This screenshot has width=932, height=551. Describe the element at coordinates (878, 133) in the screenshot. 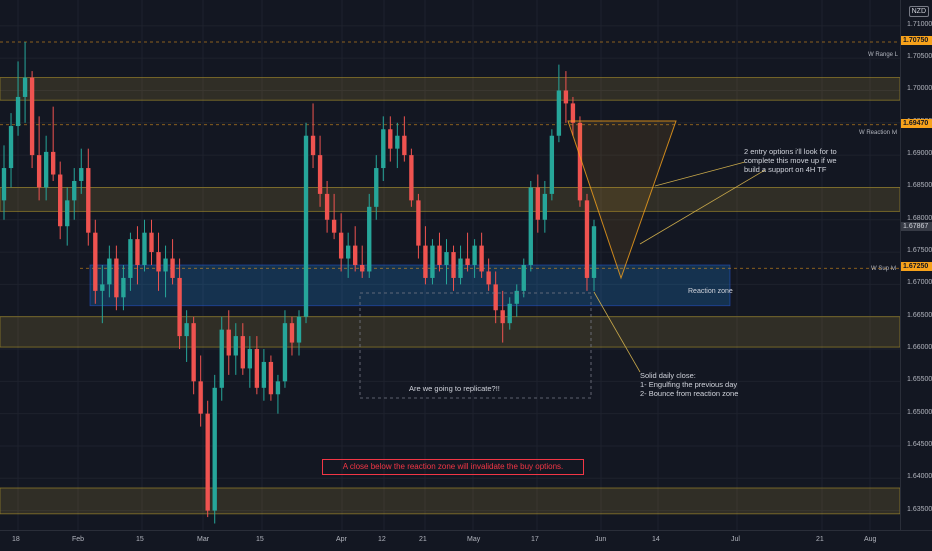

I see `level-name-reaction: W Reaction lvl` at that location.